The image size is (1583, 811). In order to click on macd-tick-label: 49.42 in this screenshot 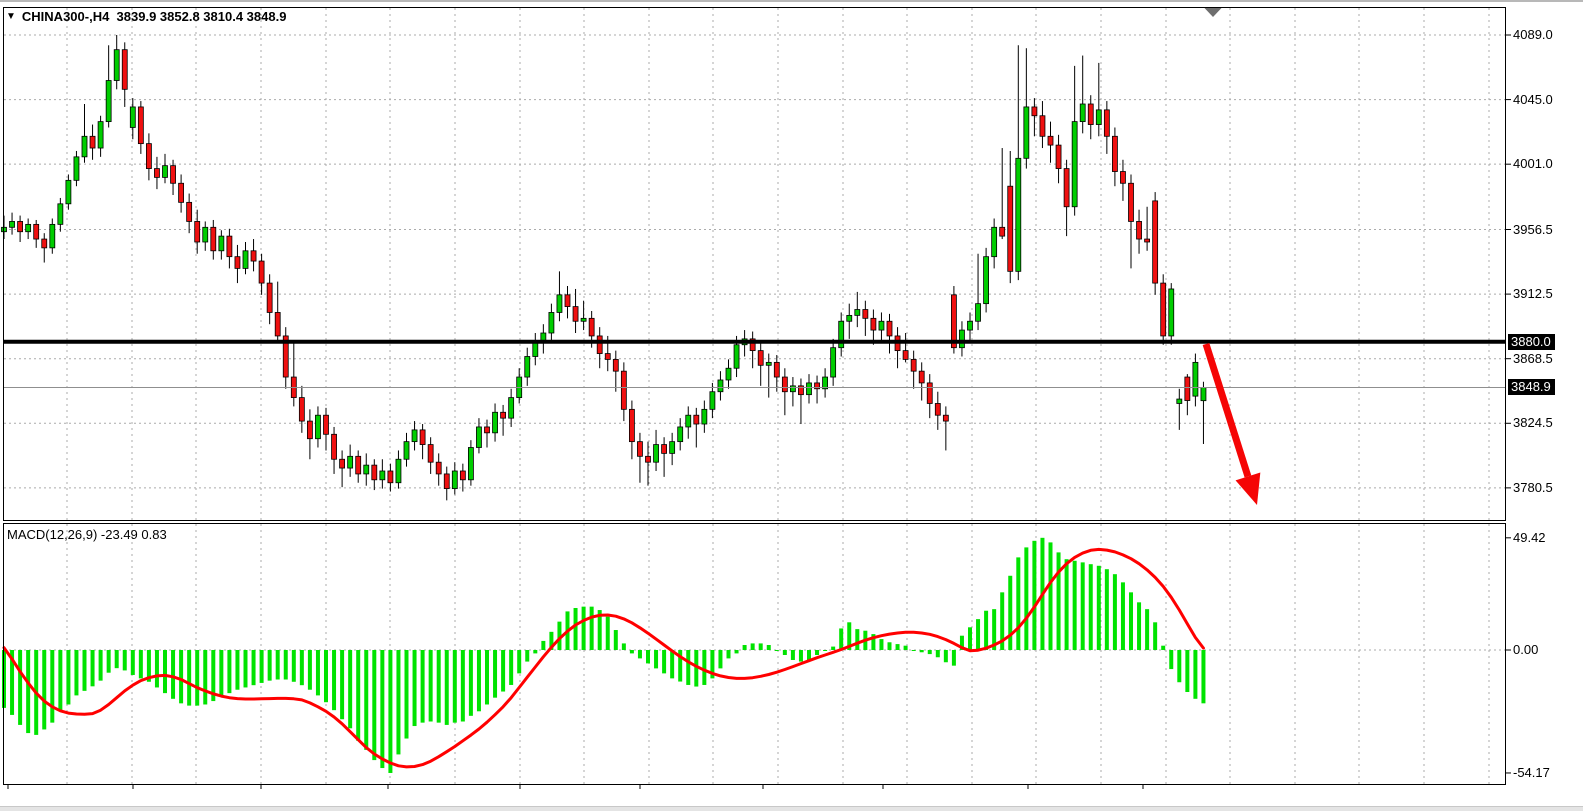, I will do `click(1529, 537)`.